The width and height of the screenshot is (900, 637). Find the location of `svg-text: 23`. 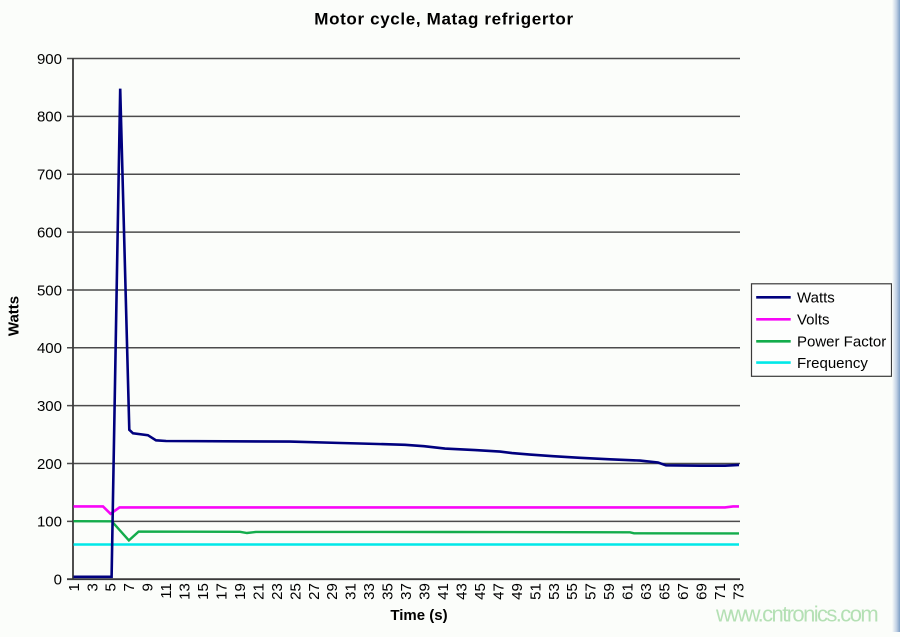

svg-text: 23 is located at coordinates (277, 591).